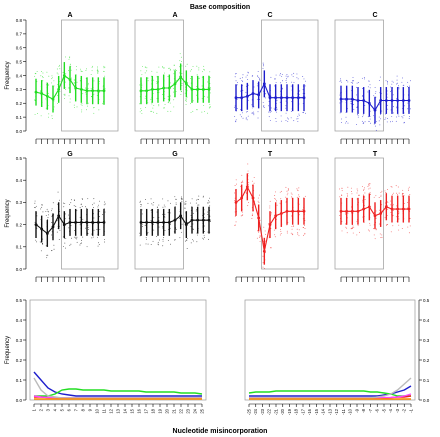 The image size is (440, 437). I want to click on misincorporation-line, so click(329, 393).